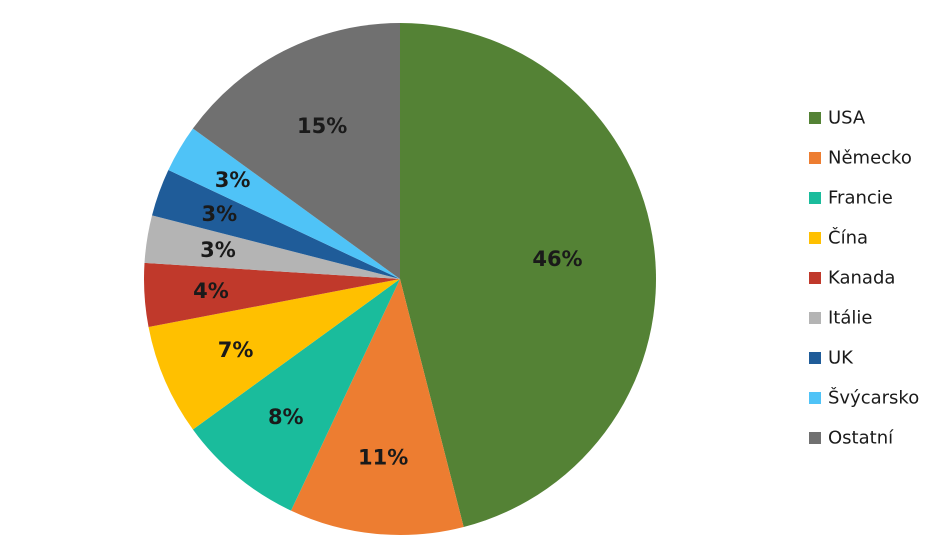 The image size is (945, 557). Describe the element at coordinates (815, 158) in the screenshot. I see `legend-swatch-nemecko` at that location.